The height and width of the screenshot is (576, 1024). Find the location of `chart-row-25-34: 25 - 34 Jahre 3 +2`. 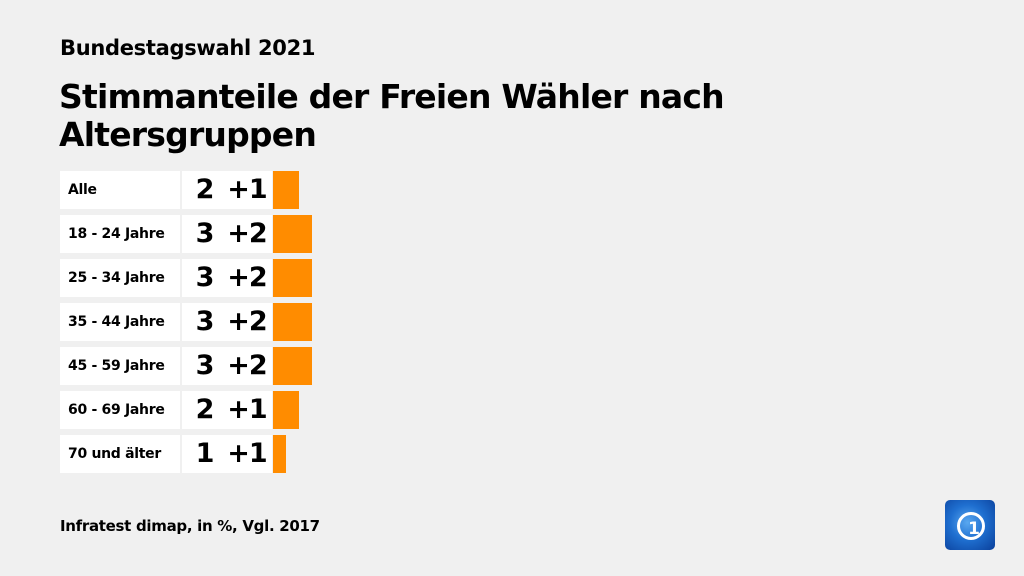

chart-row-25-34: 25 - 34 Jahre 3 +2 is located at coordinates (210, 278).